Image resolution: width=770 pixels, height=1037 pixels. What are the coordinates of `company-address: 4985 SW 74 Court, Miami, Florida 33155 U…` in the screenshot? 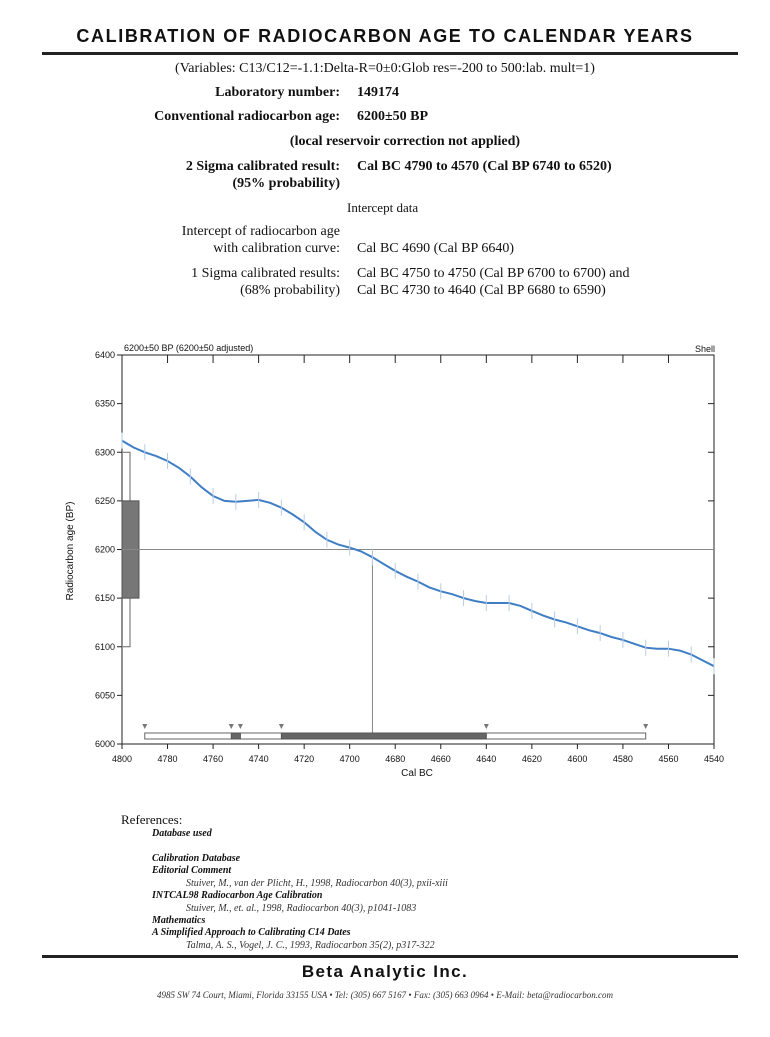 It's located at (385, 995).